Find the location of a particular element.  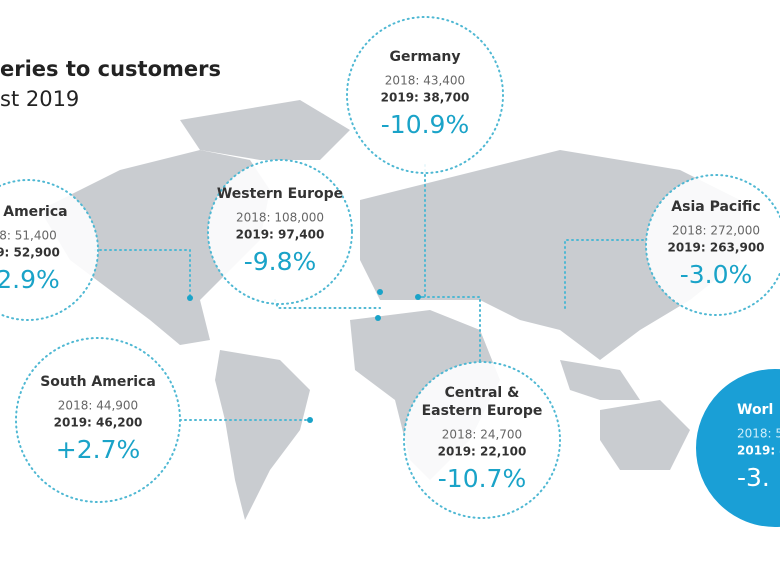

region-name: Germany is located at coordinates (424, 57).